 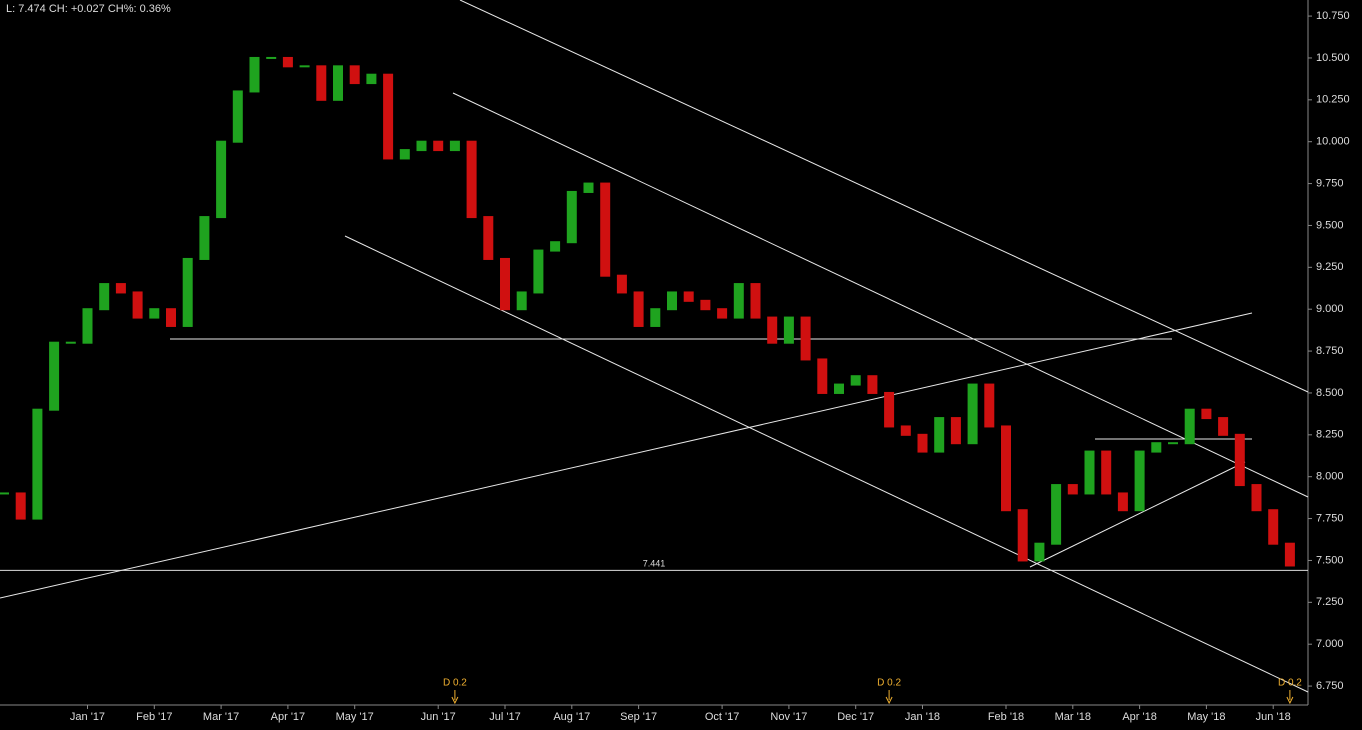 What do you see at coordinates (1330, 644) in the screenshot?
I see `y-tick-label: 7.000` at bounding box center [1330, 644].